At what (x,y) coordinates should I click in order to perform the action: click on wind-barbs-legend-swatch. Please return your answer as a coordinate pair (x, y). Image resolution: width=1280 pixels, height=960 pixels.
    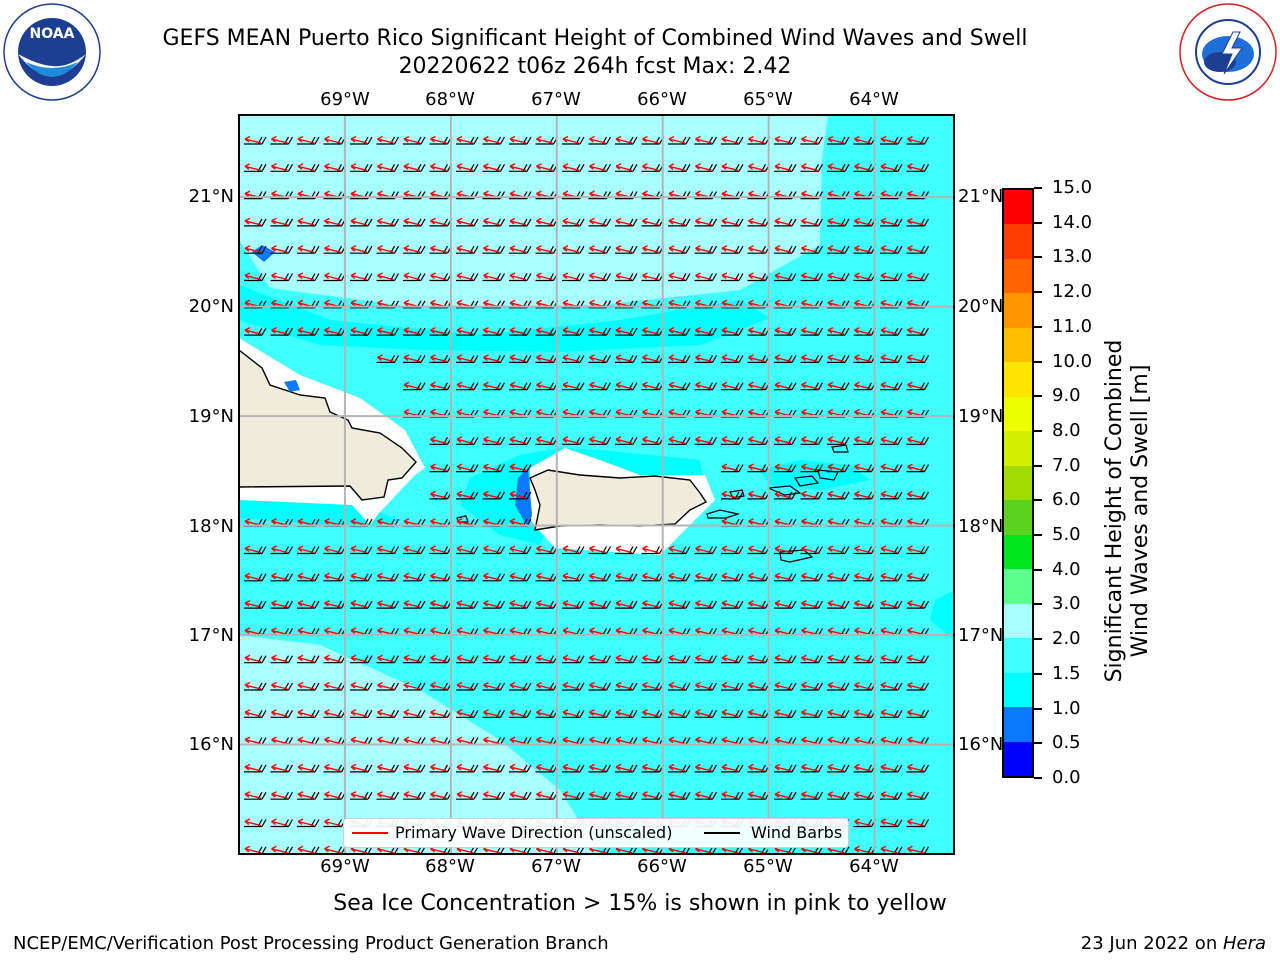
    Looking at the image, I should click on (722, 833).